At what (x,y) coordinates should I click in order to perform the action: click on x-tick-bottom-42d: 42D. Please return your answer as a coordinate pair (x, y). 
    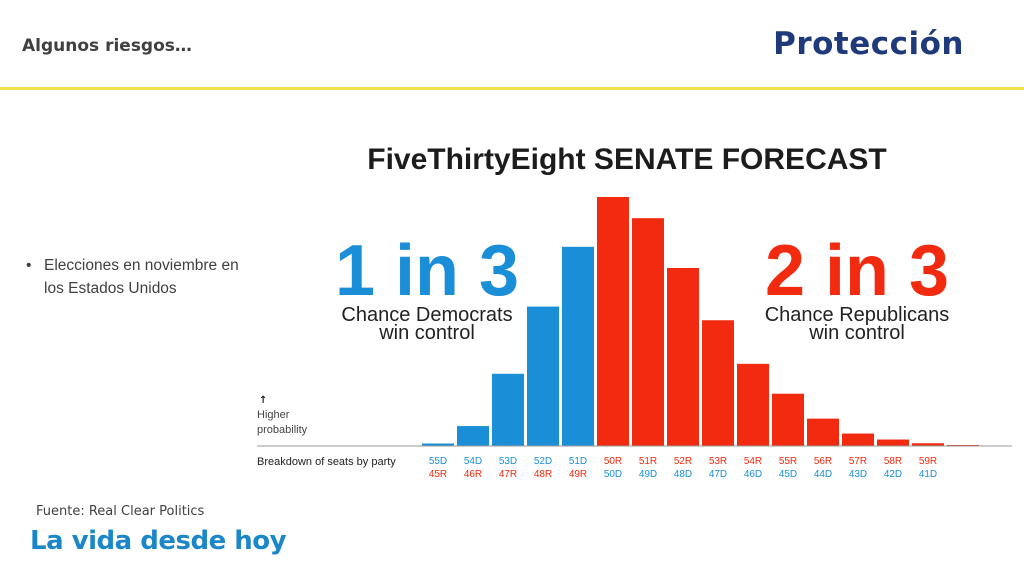
    Looking at the image, I should click on (893, 474).